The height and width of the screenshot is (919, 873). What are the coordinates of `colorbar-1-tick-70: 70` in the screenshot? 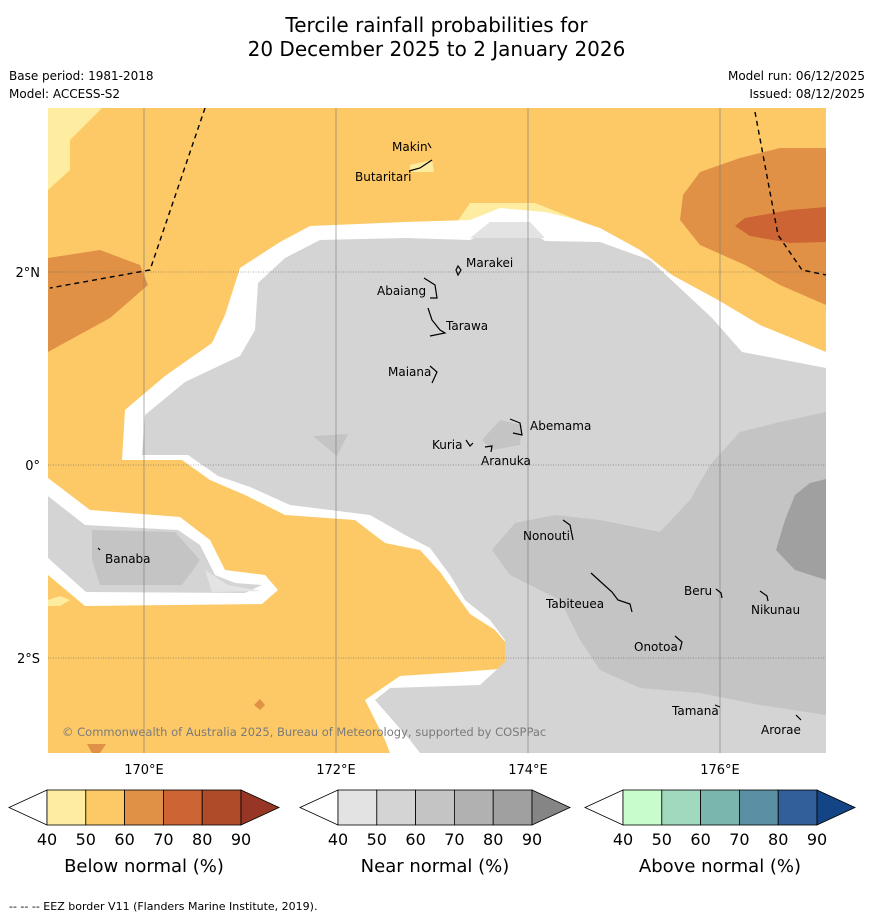 It's located at (163, 839).